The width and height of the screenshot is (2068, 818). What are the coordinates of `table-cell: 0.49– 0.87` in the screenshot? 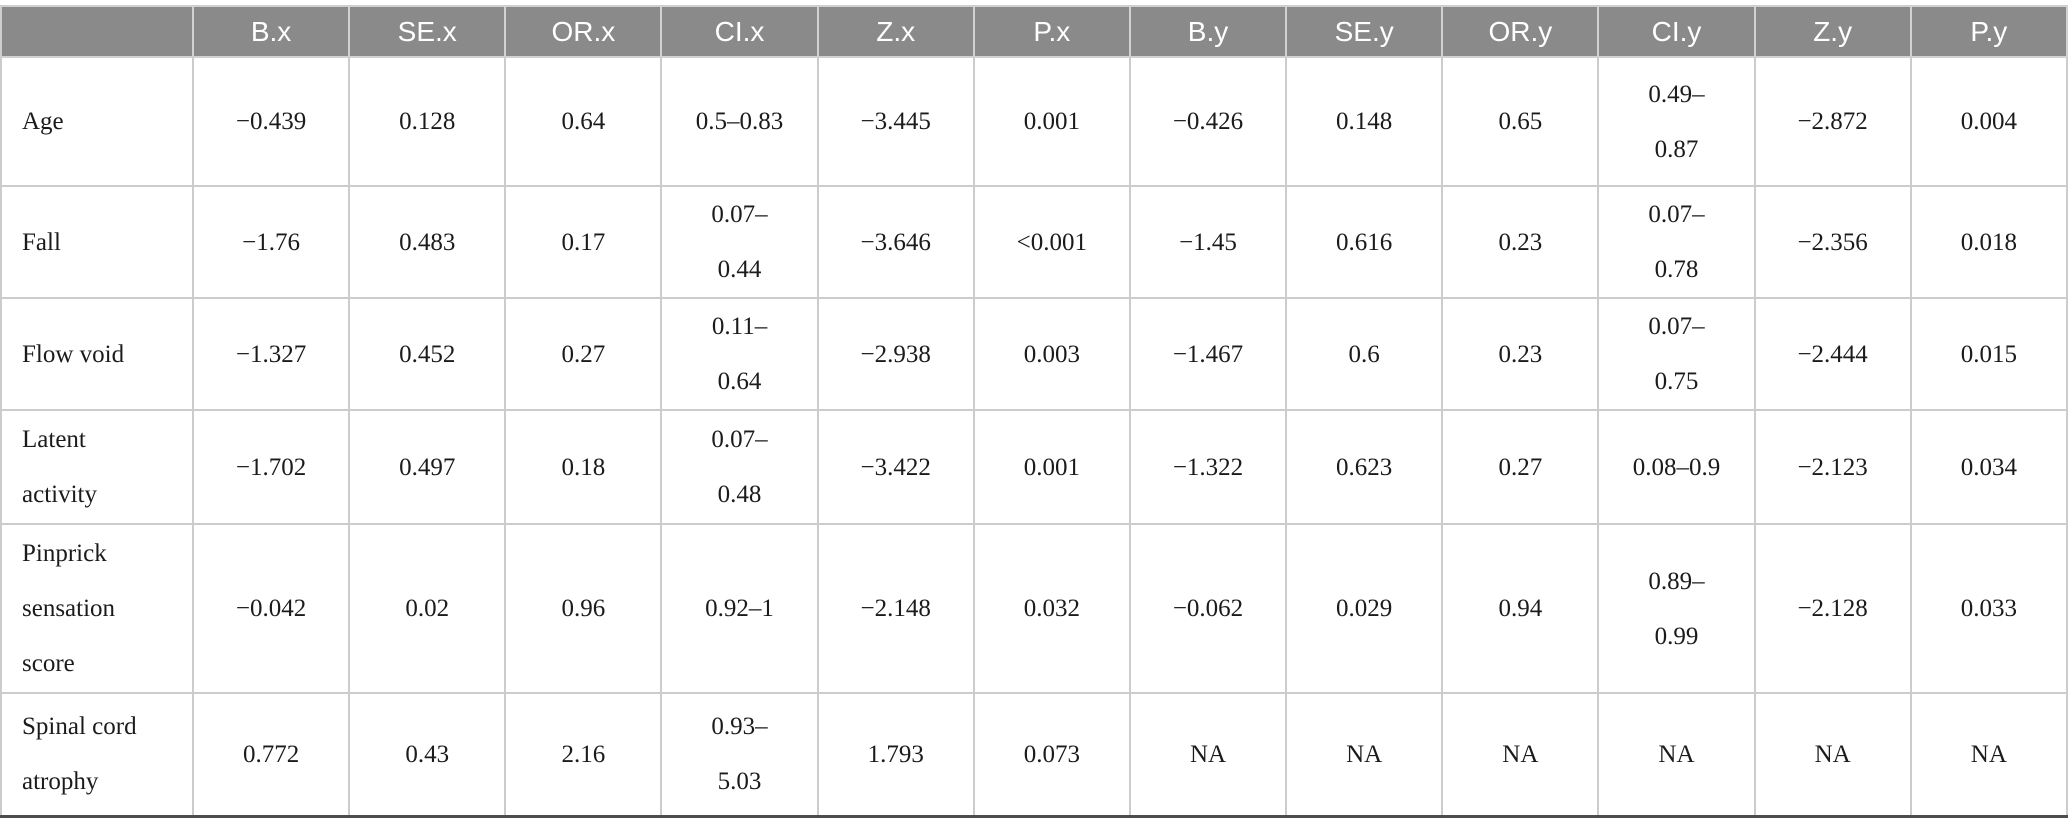 It's located at (1676, 121).